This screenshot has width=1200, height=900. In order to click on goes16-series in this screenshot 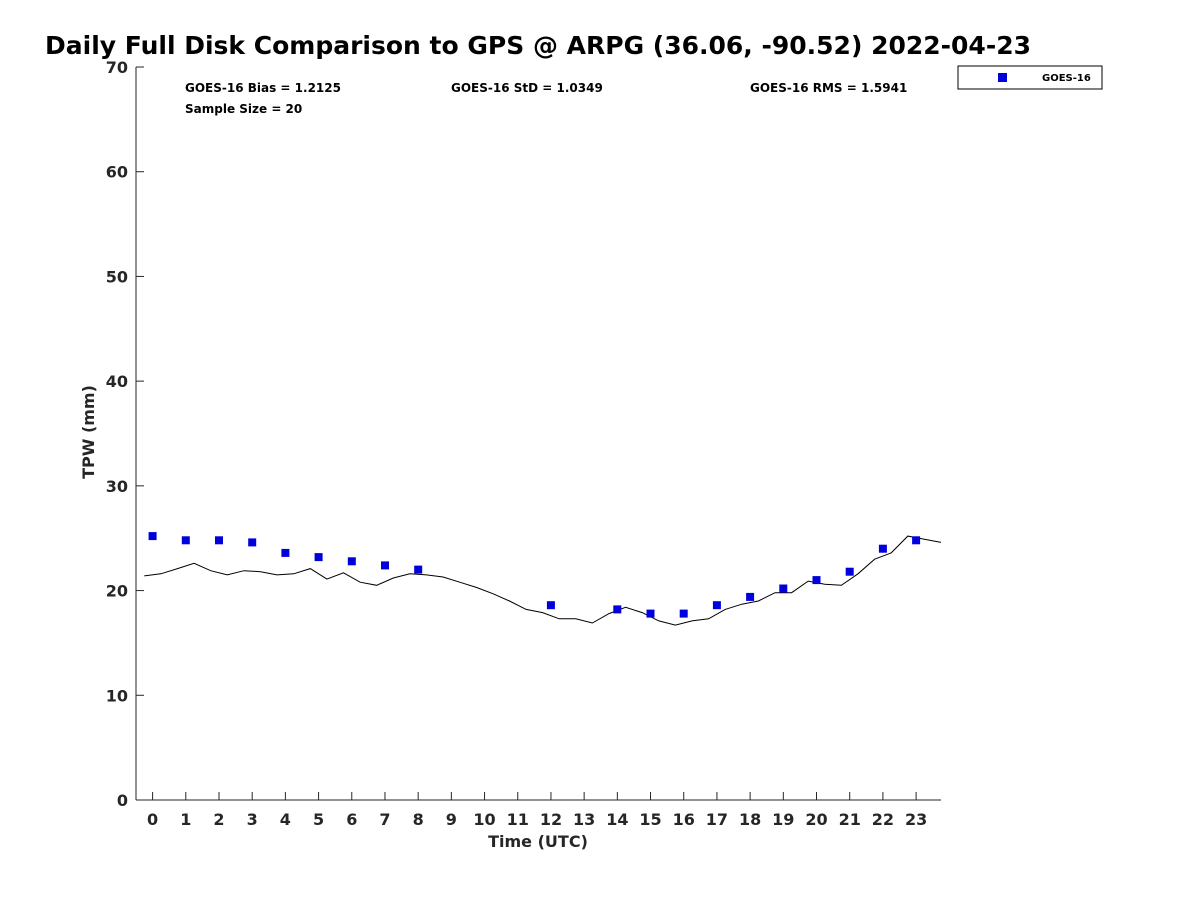, I will do `click(534, 575)`.